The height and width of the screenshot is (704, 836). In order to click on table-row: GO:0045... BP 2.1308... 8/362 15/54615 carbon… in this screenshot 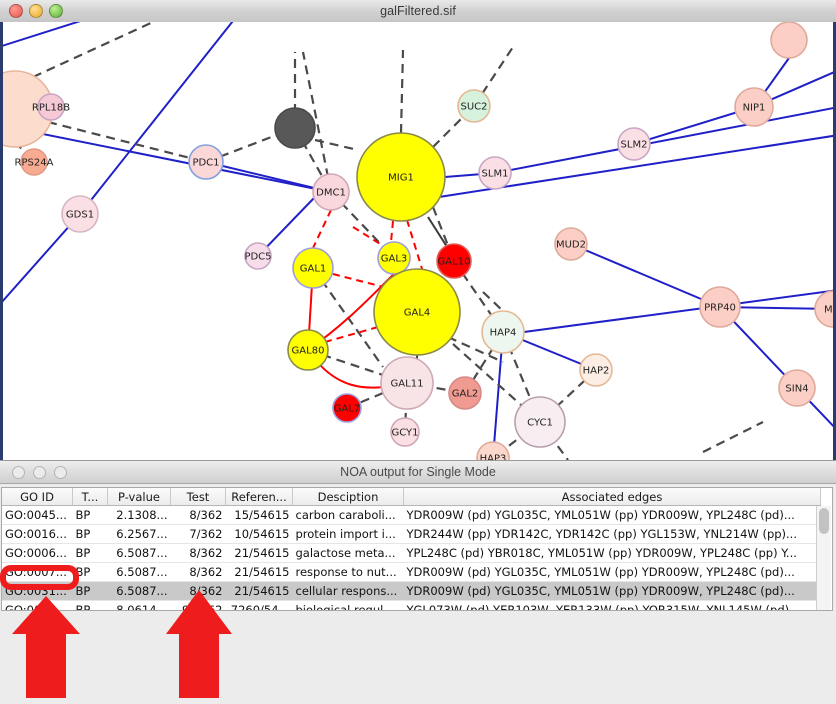, I will do `click(411, 515)`.